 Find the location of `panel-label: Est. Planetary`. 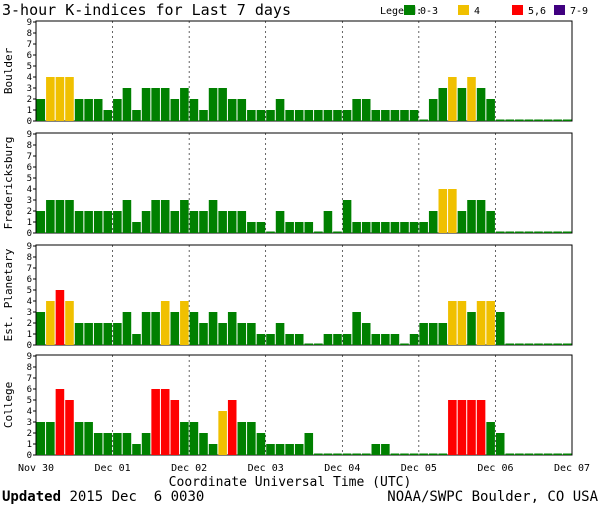

panel-label: Est. Planetary is located at coordinates (8, 294).